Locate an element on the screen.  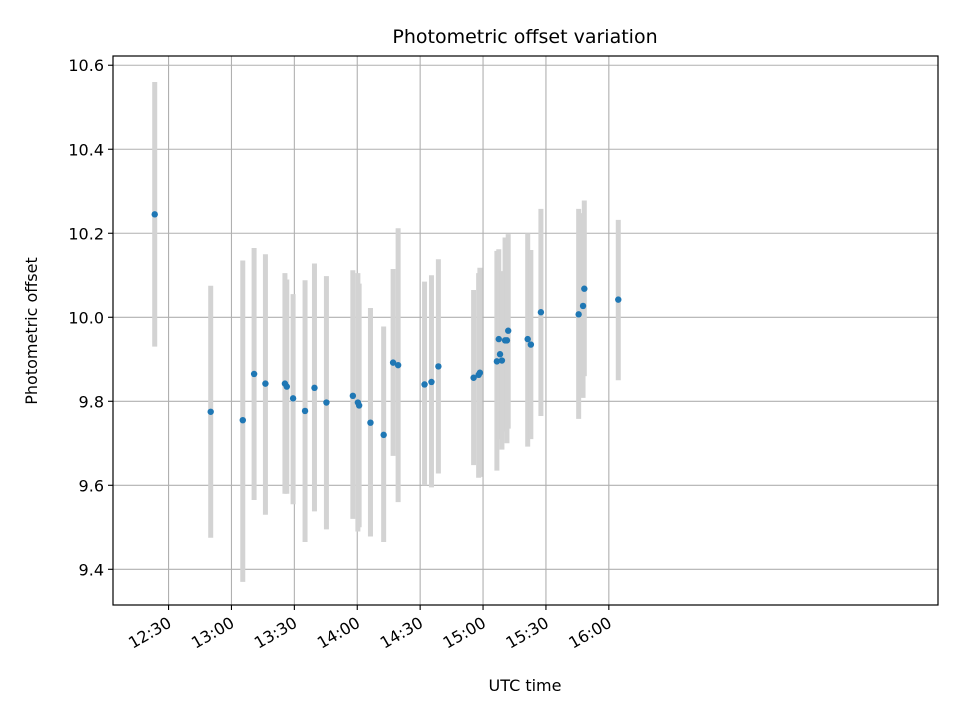
chart-title: Photometric offset variation is located at coordinates (524, 37).